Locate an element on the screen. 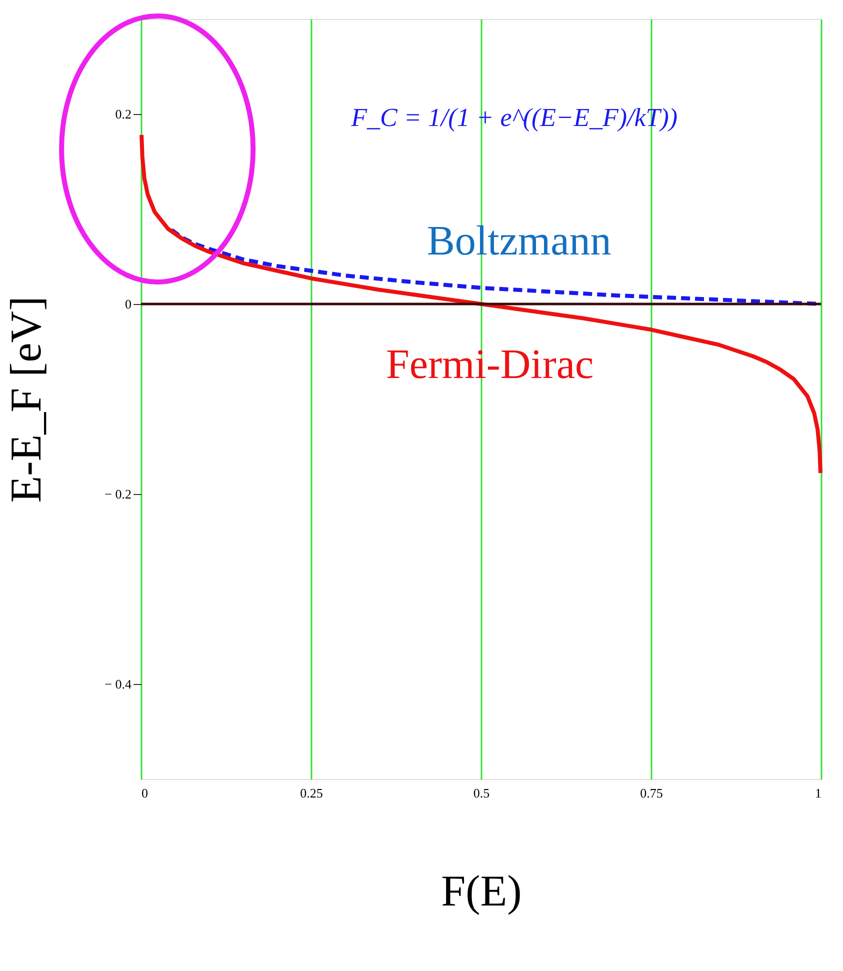 The width and height of the screenshot is (843, 971). y-tick-label: 0 is located at coordinates (128, 304).